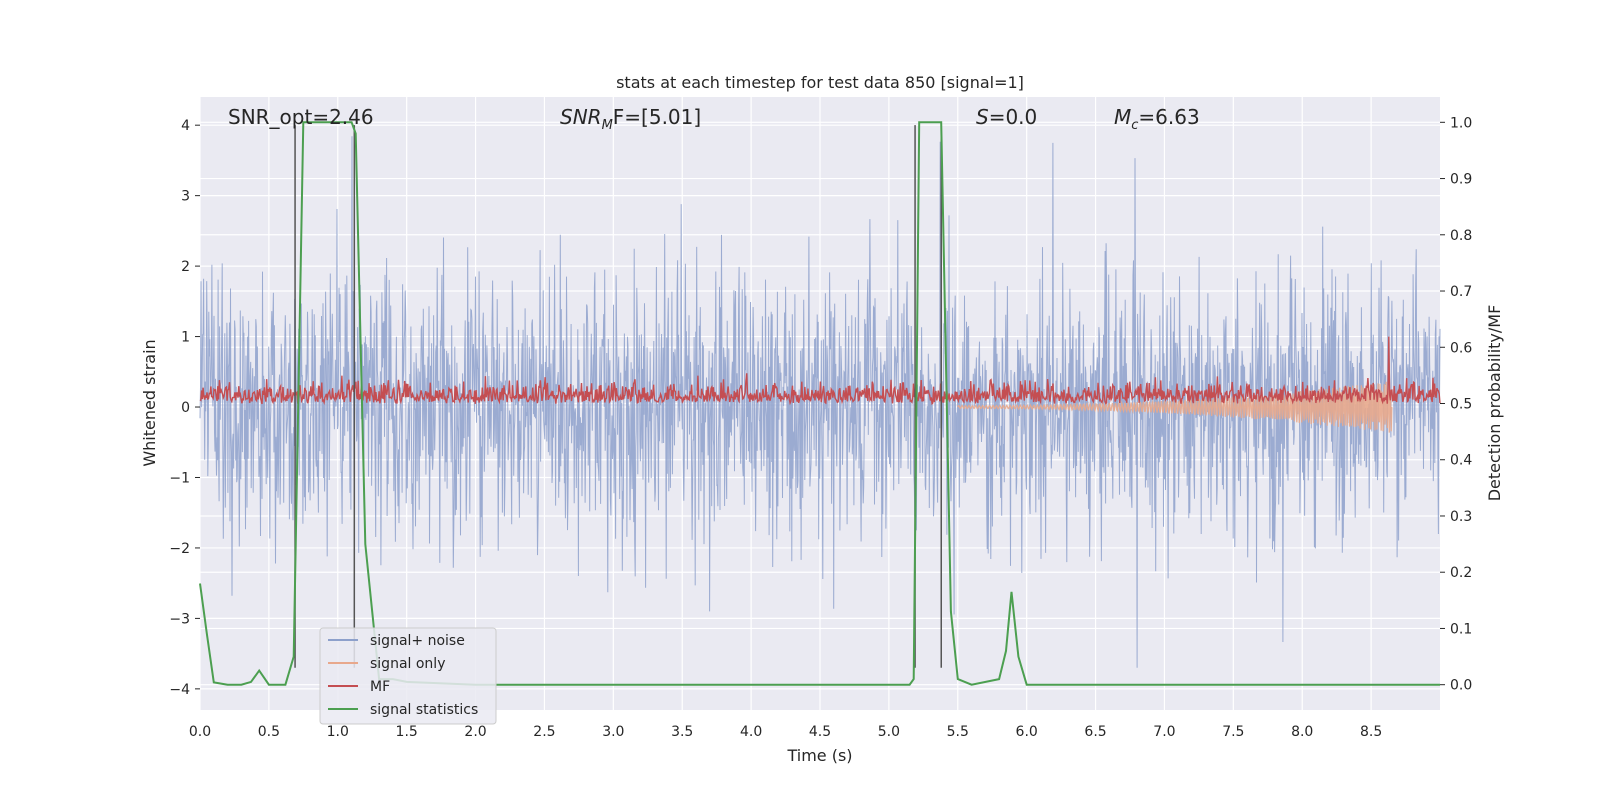 The width and height of the screenshot is (1600, 800). I want to click on y2-tick-label: 0.3, so click(1461, 517).